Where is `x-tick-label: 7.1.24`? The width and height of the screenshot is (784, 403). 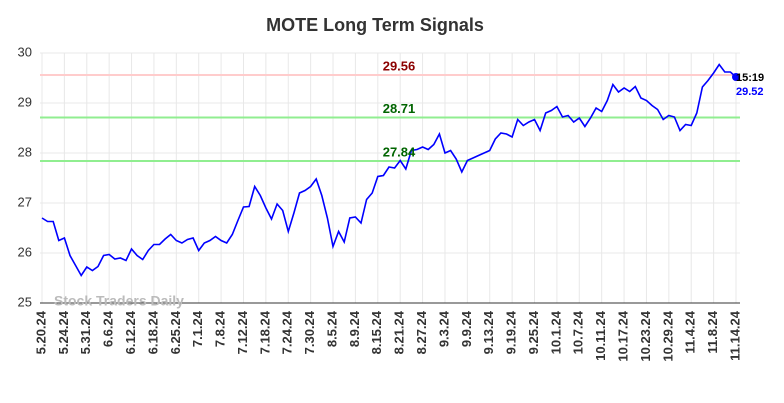
x-tick-label: 7.1.24 is located at coordinates (197, 328).